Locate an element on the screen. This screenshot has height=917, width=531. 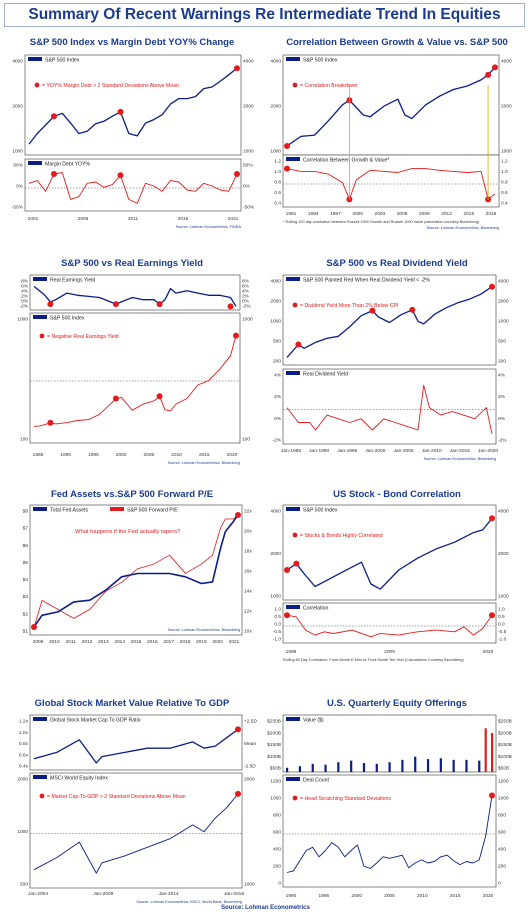
ytick-forward-pe-right: 18x is located at coordinates (248, 552).